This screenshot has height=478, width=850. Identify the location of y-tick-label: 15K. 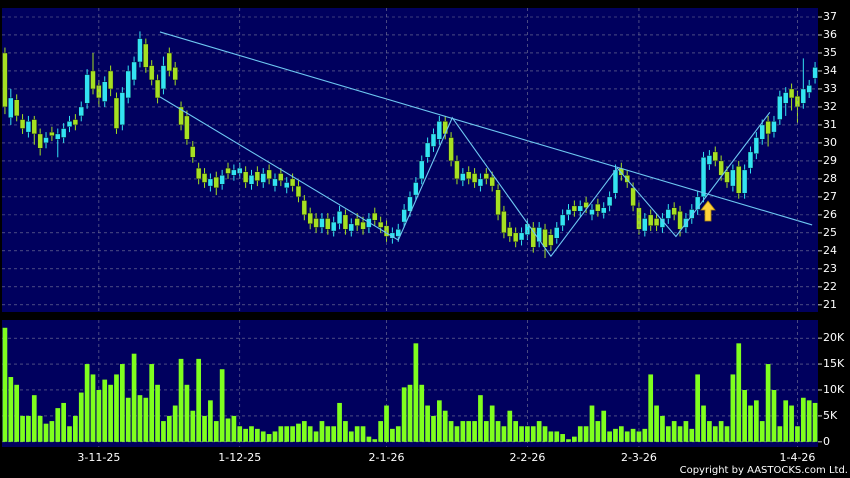
(834, 363).